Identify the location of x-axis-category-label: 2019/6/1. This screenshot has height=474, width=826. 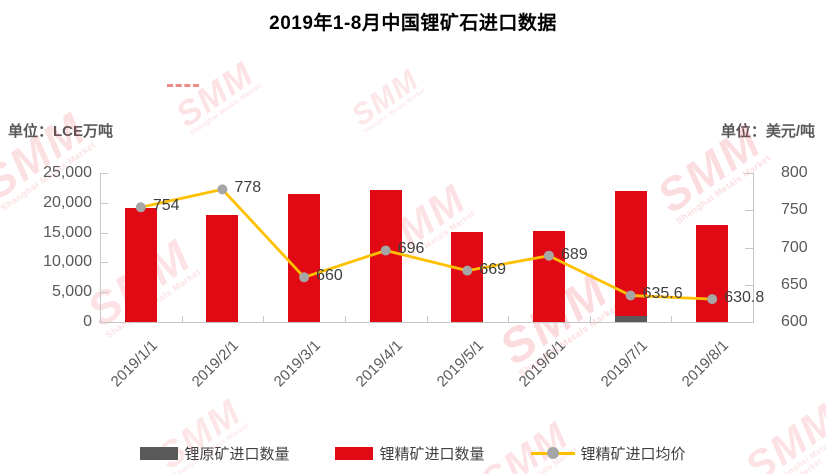
(542, 364).